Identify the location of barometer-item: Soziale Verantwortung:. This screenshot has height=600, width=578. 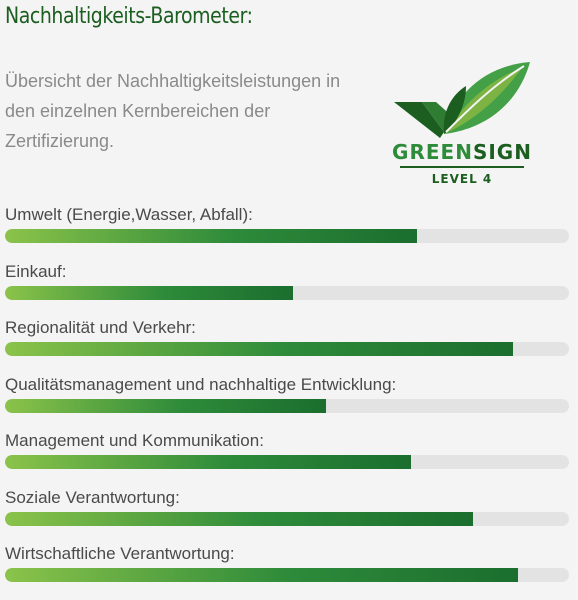
(287, 515).